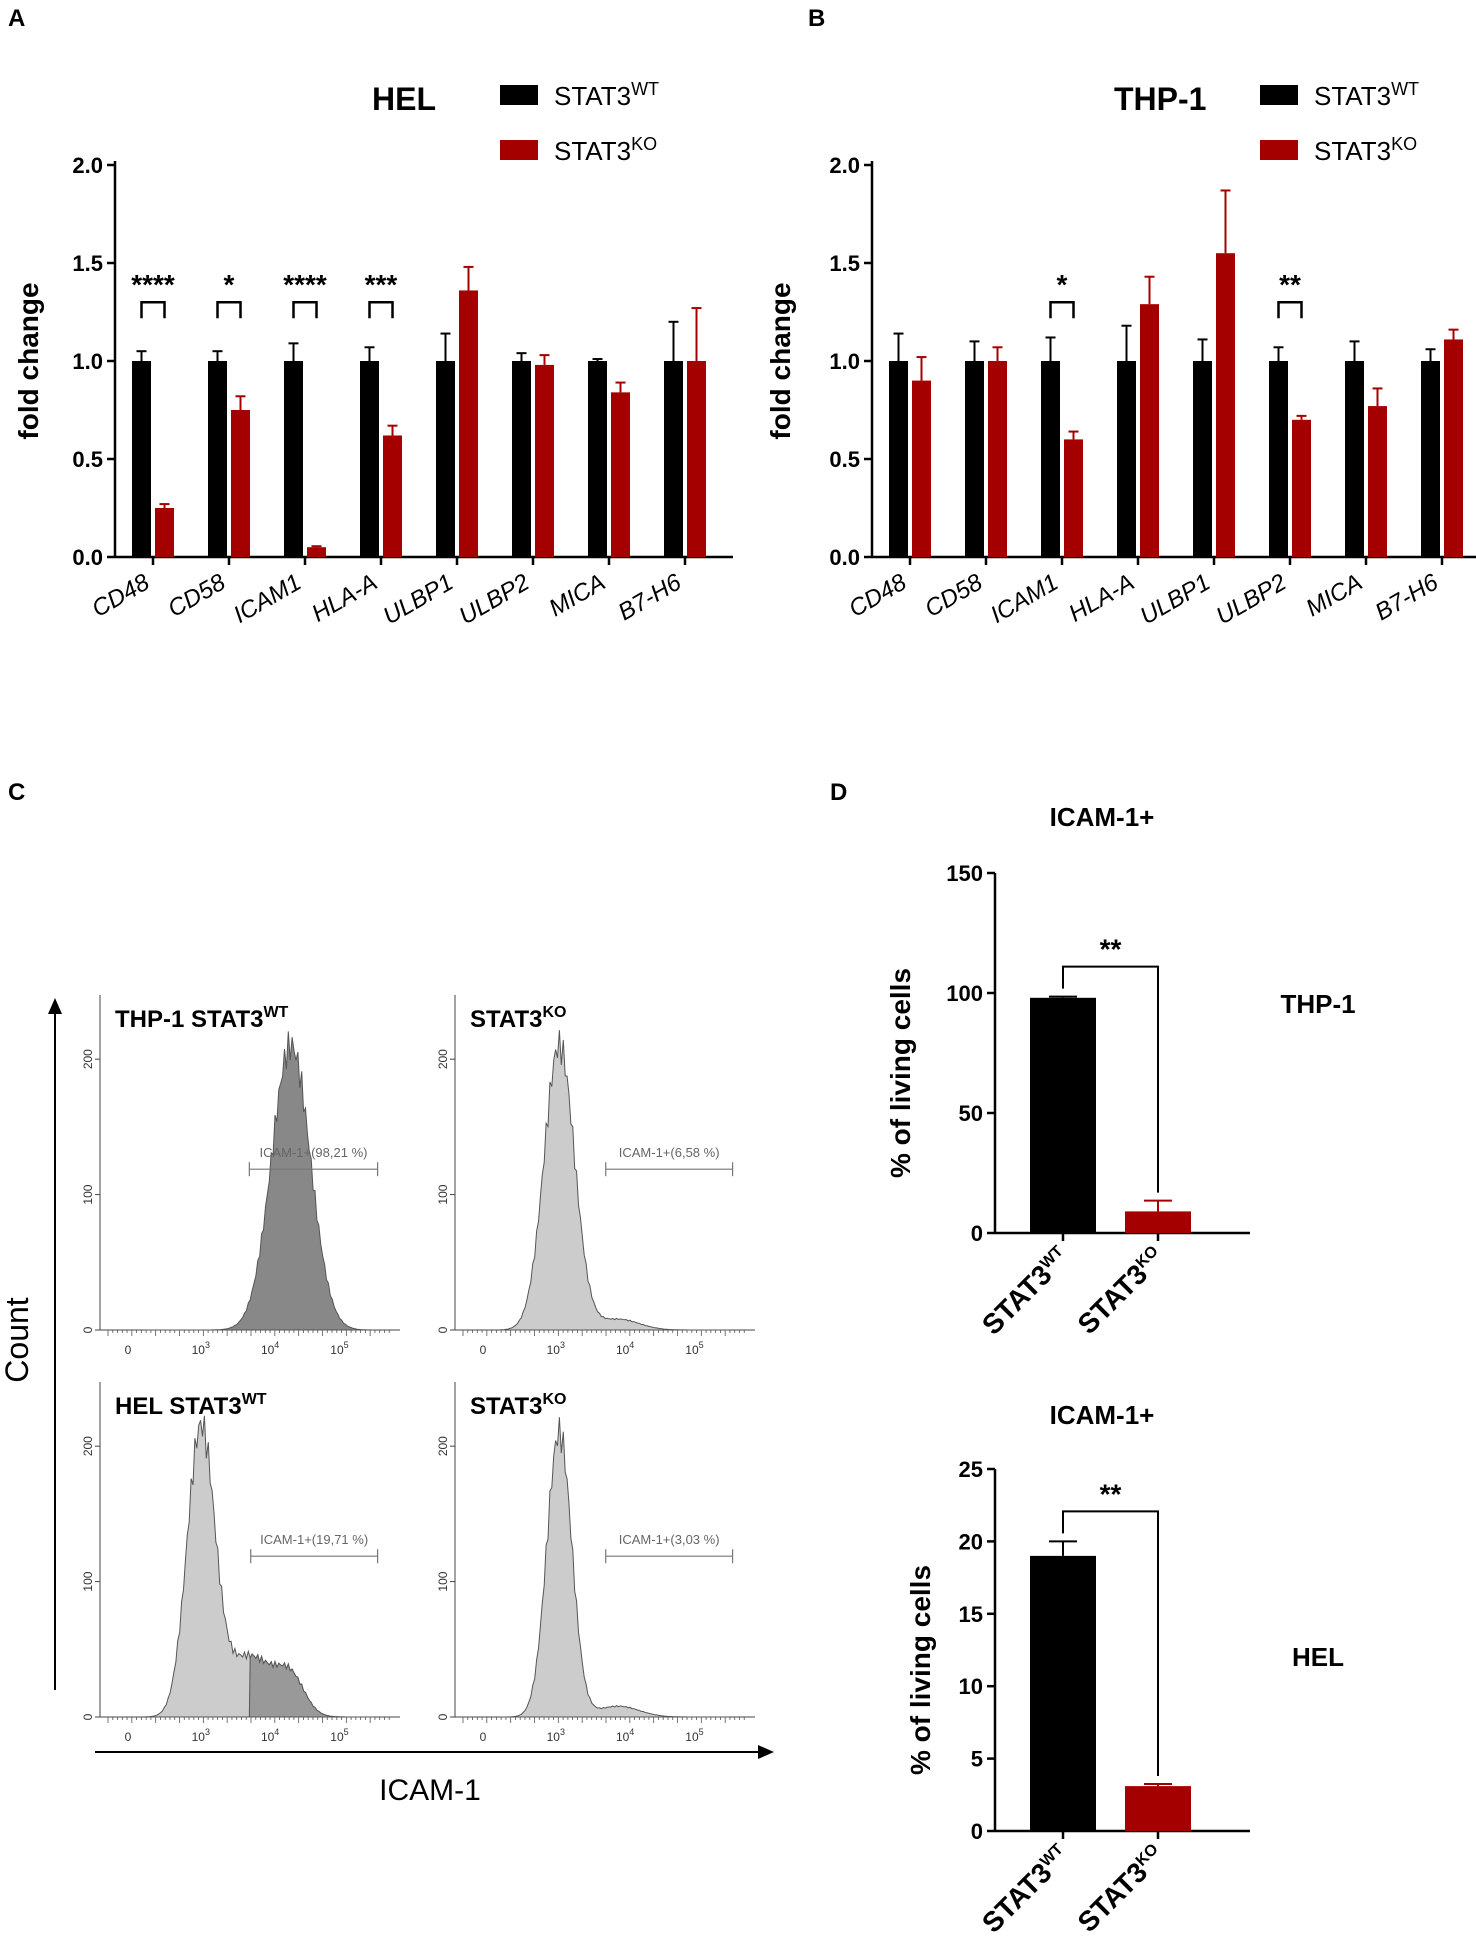  I want to click on y-axis-label: fold change, so click(780, 360).